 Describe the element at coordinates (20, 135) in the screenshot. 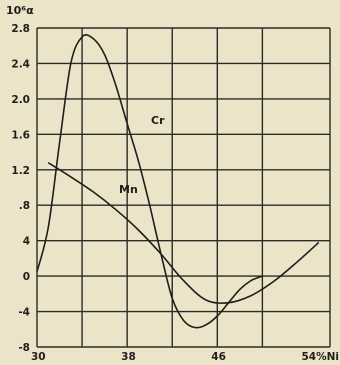

I see `y-tick-label-3: 1.6` at that location.